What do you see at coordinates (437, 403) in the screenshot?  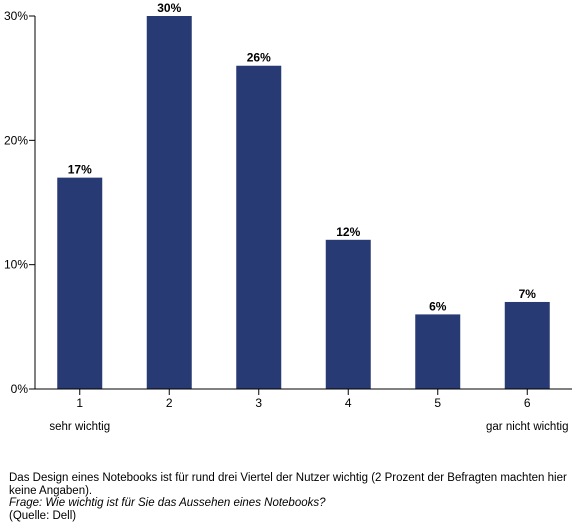 I see `x-tick-label-5: 5` at bounding box center [437, 403].